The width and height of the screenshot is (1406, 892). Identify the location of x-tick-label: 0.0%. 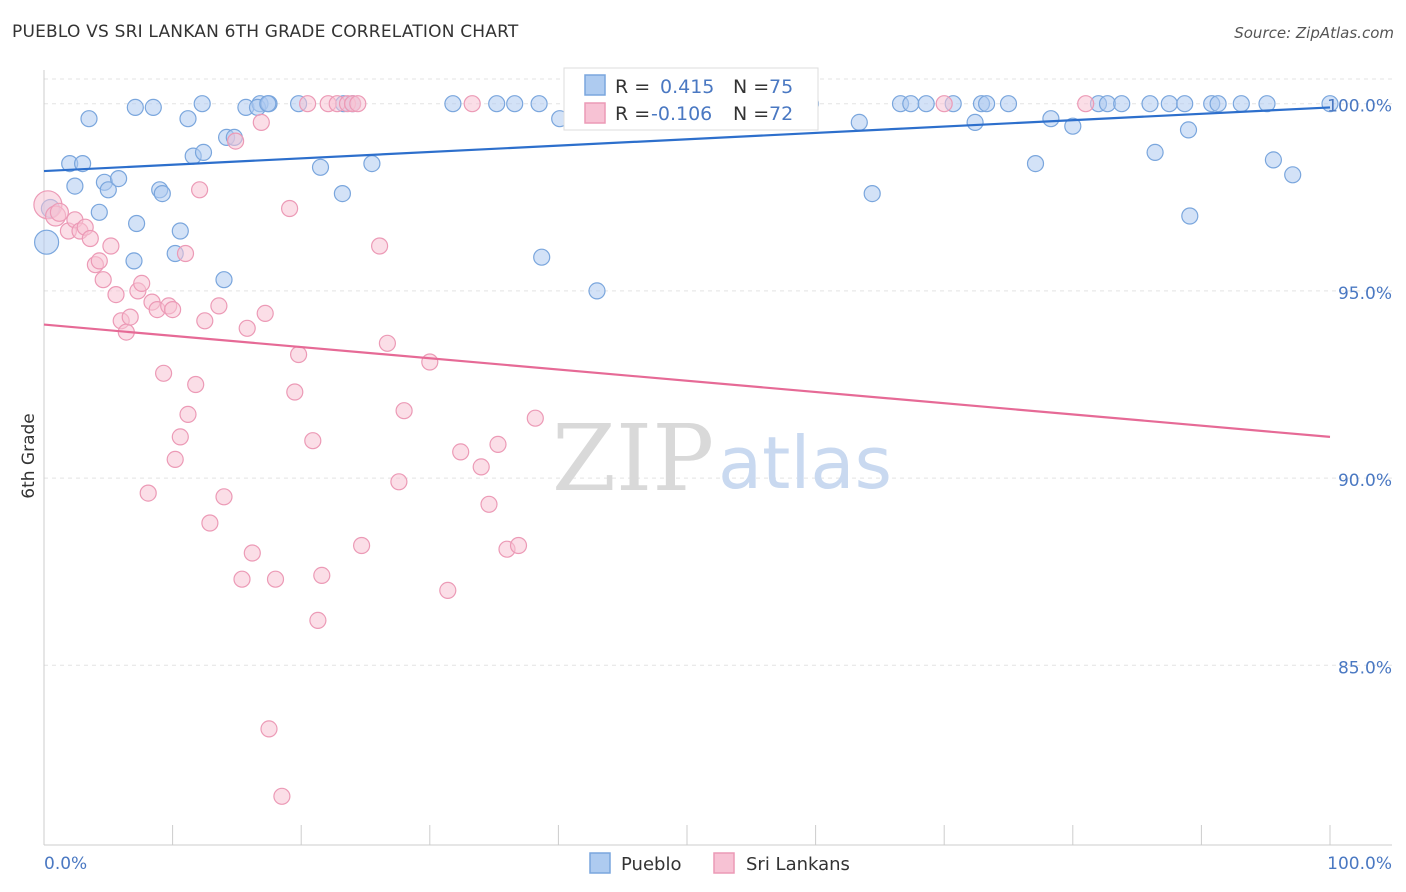
(65, 864).